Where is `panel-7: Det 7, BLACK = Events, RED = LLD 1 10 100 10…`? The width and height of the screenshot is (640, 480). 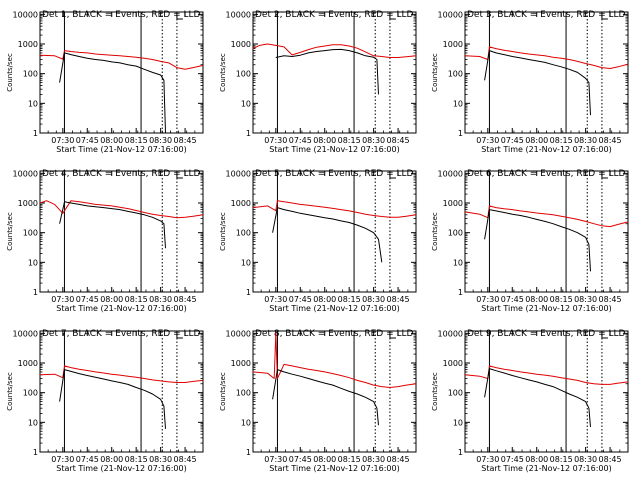
panel-7: Det 7, BLACK = Events, RED = LLD 1 10 100 10… is located at coordinates (105, 401).